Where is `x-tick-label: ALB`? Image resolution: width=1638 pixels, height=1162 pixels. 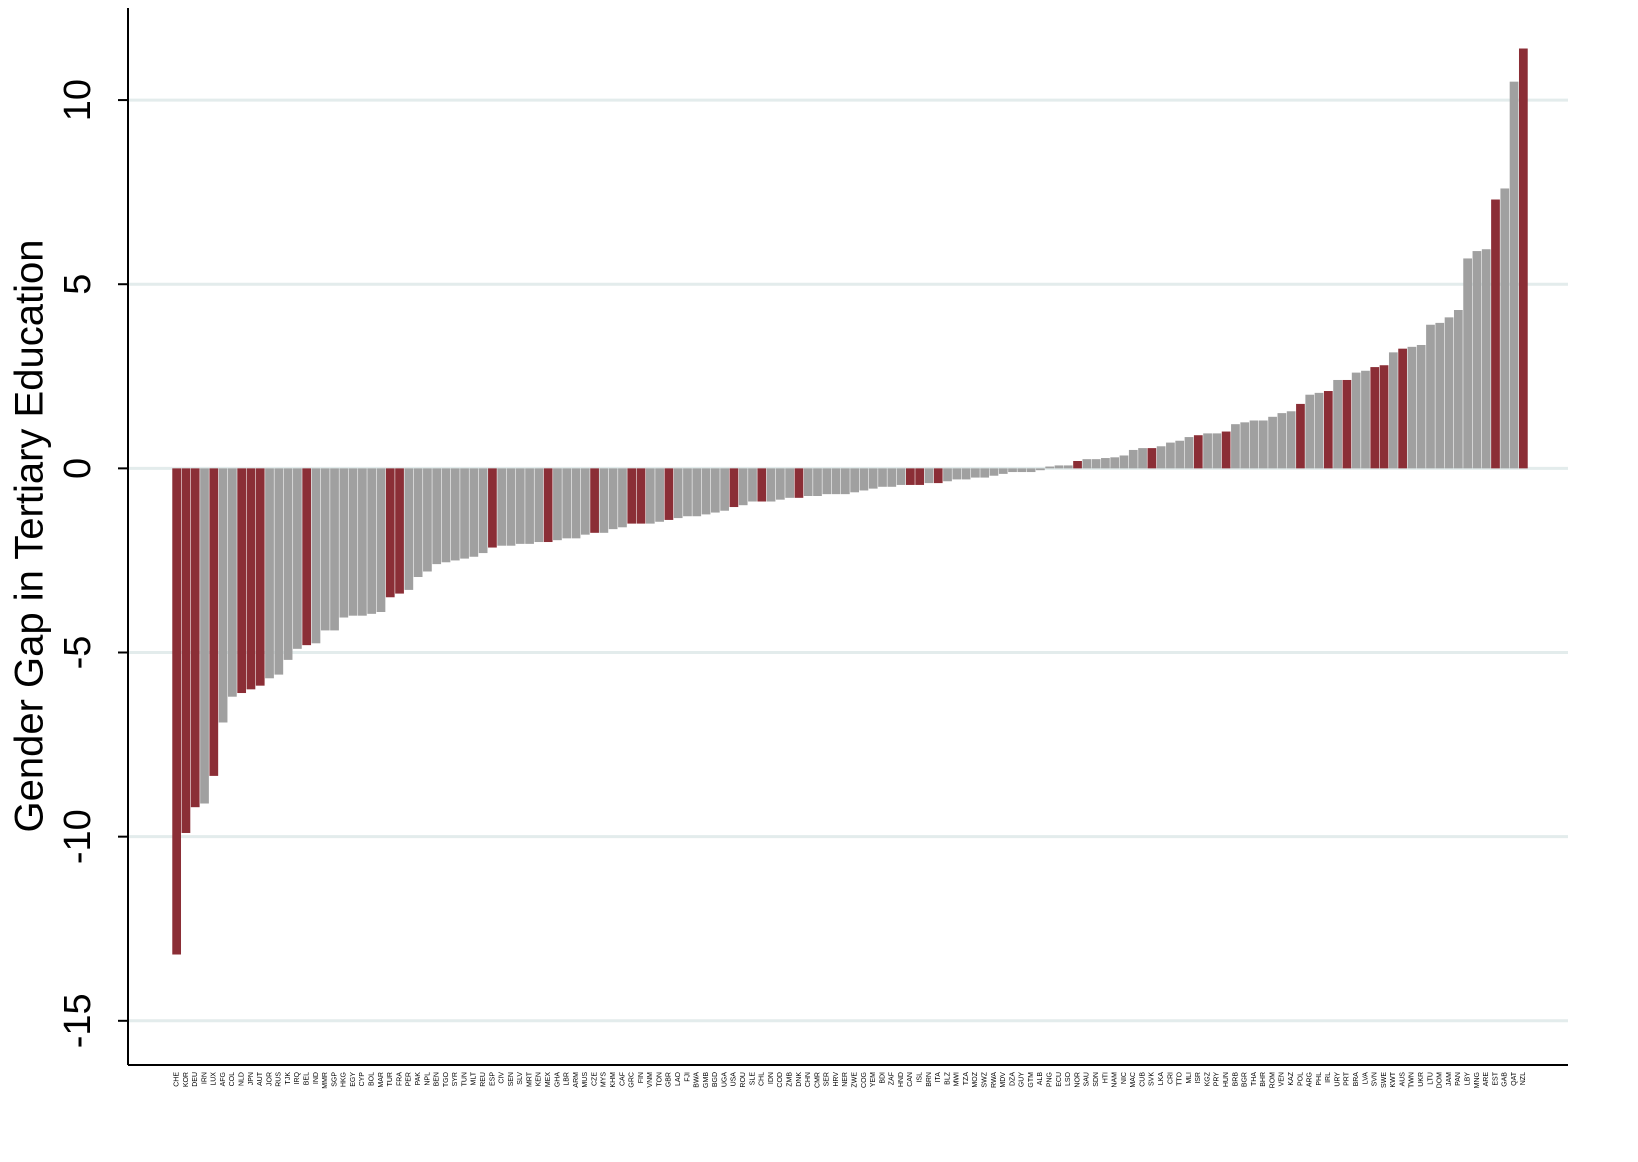
x-tick-label: ALB is located at coordinates (1040, 1079).